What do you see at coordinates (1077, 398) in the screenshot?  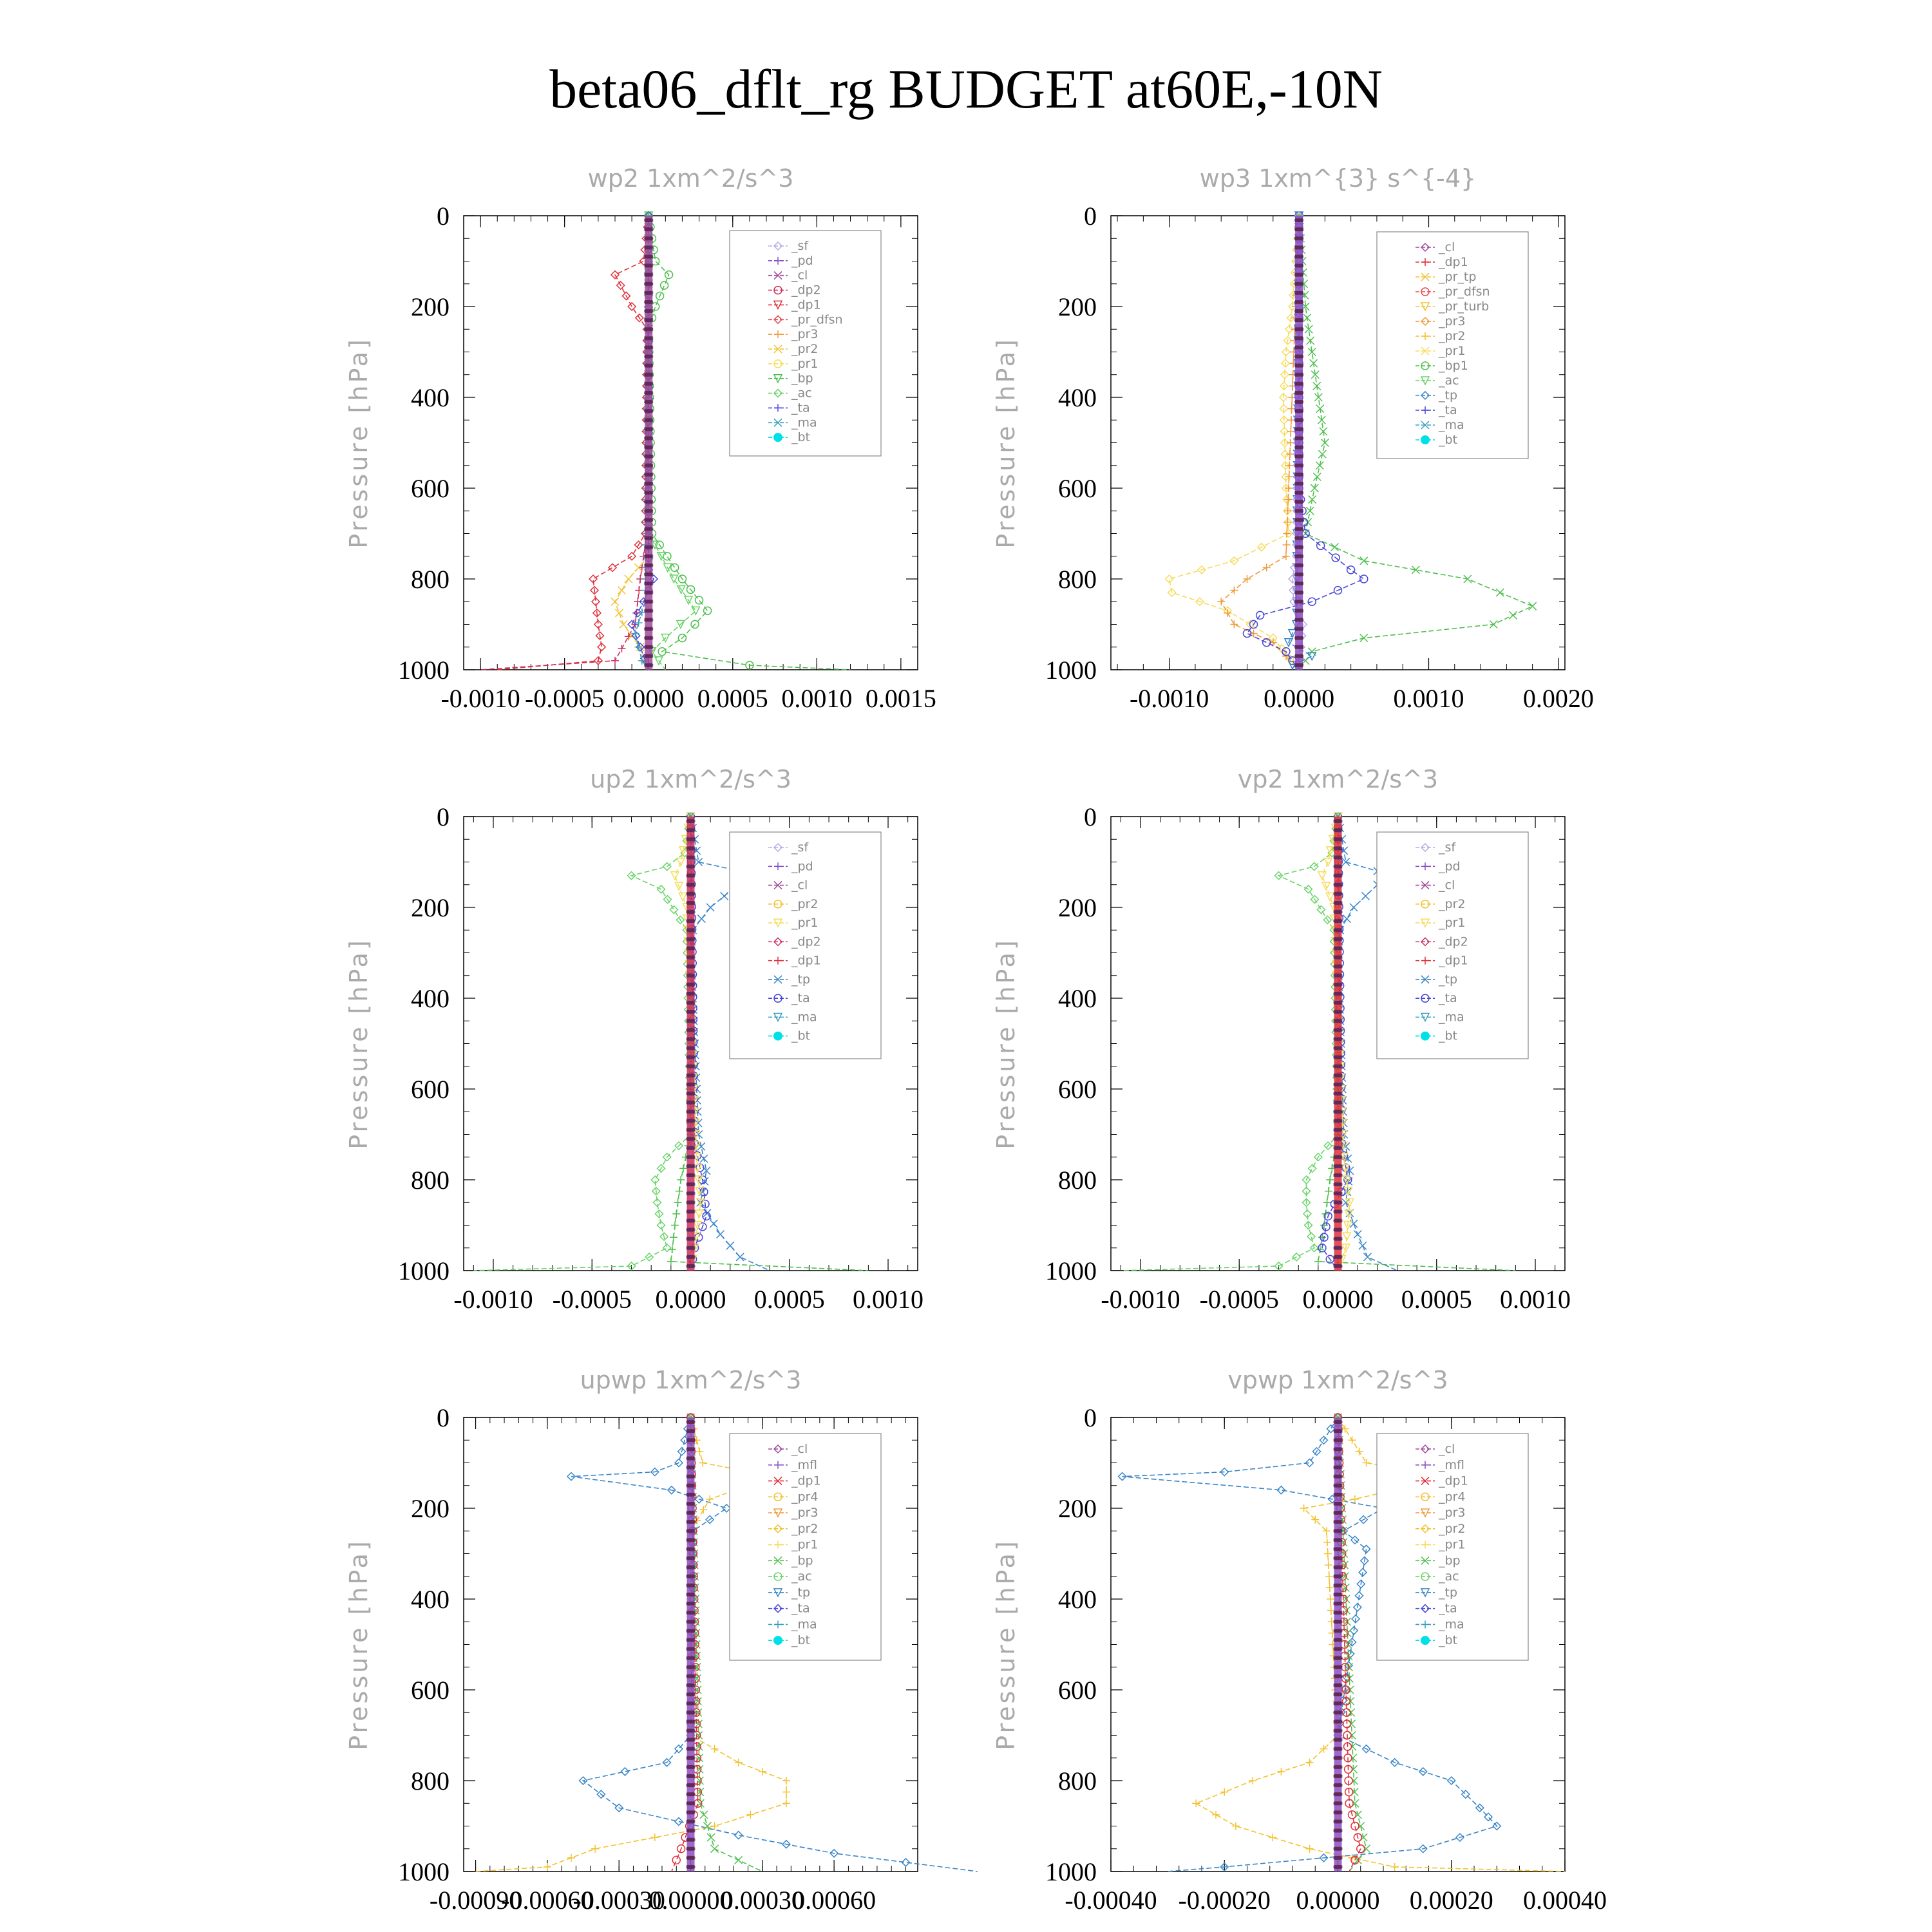 I see `y-tick-label: 400` at bounding box center [1077, 398].